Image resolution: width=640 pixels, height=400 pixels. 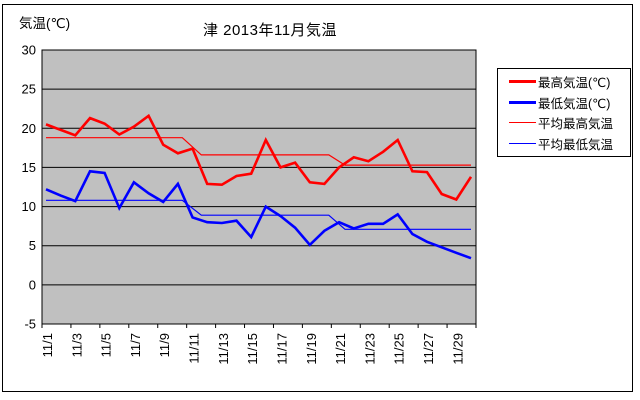 What do you see at coordinates (574, 83) in the screenshot?
I see `legend-label: 最高気温(℃)` at bounding box center [574, 83].